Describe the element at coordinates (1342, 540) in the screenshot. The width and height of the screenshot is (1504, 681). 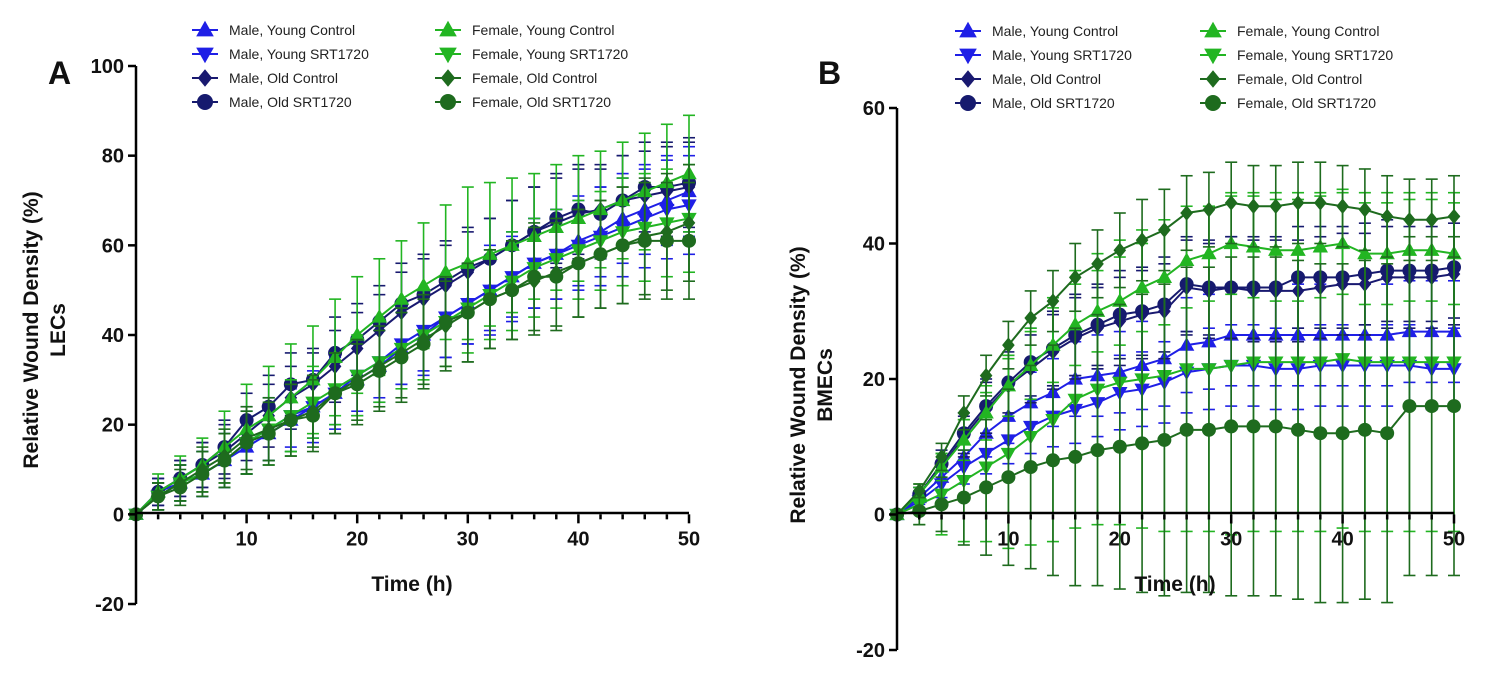
I see `x-tick-label-b-40: 40` at that location.